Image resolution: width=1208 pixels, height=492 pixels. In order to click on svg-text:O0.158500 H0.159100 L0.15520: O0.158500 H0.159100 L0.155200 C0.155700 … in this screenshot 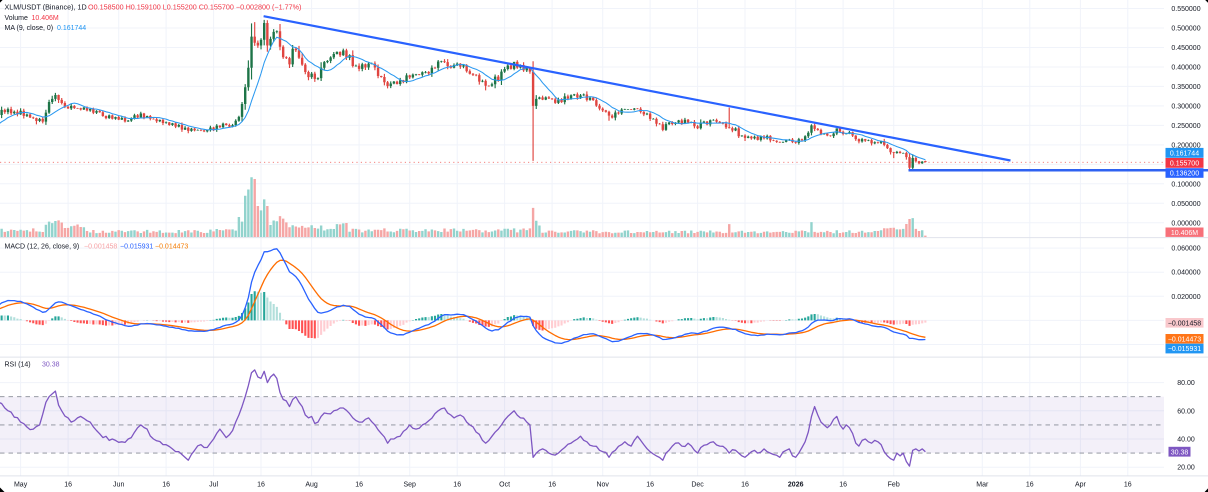, I will do `click(194, 7)`.